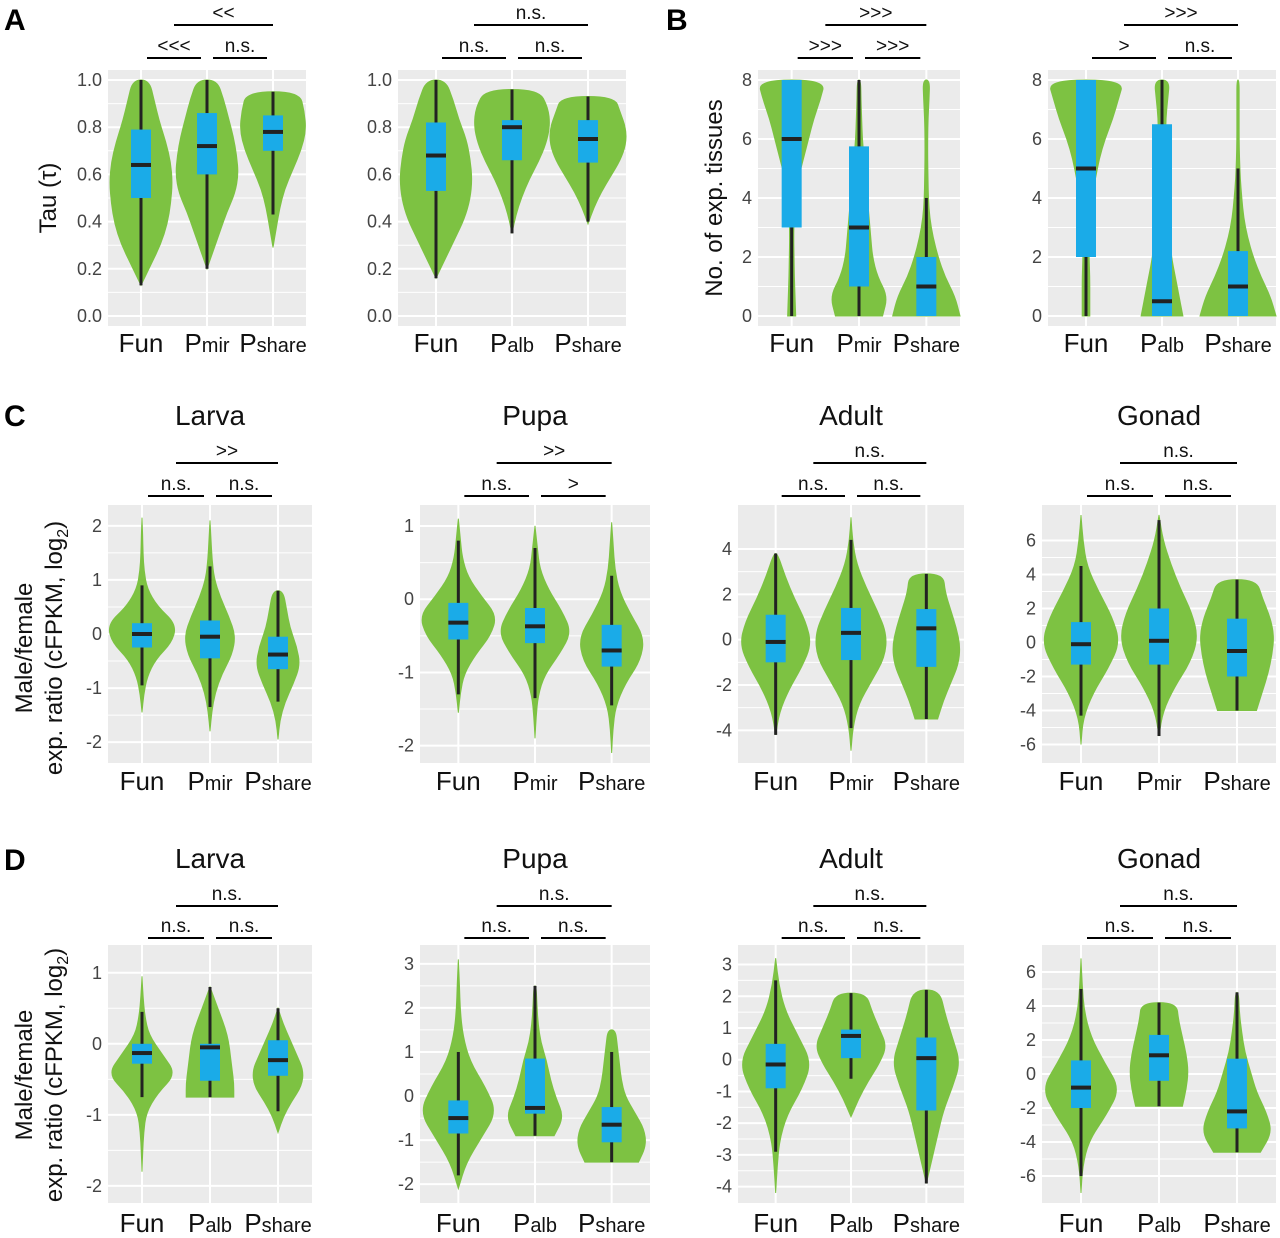 The image size is (1280, 1238). Describe the element at coordinates (63, 533) in the screenshot. I see `ylabel-c-sub: 2` at that location.